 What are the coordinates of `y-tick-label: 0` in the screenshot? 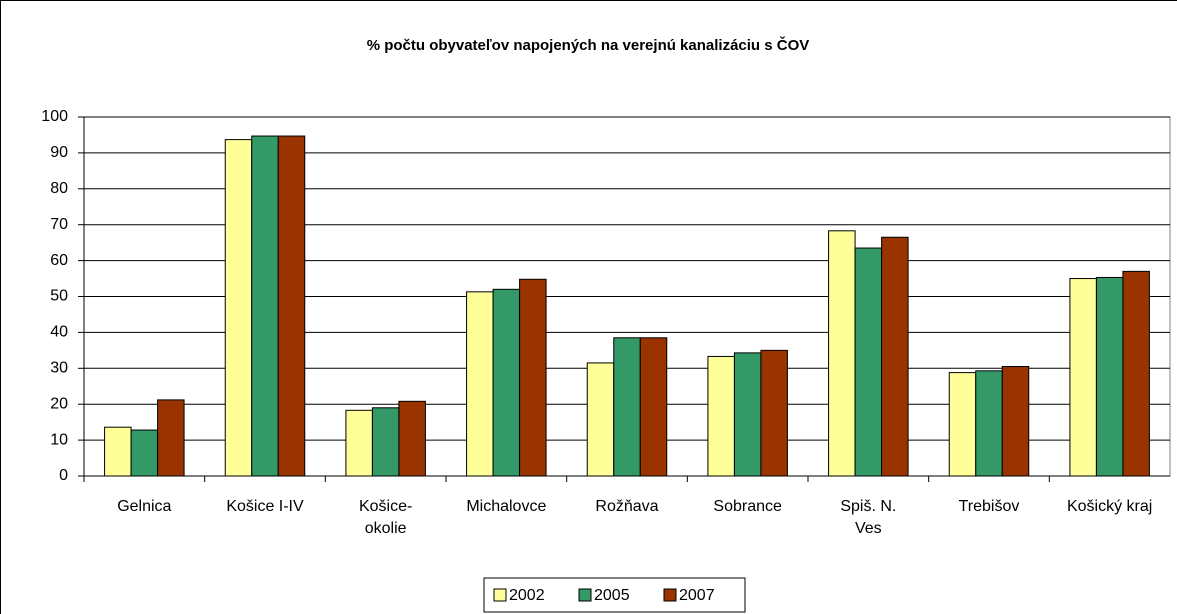 It's located at (63, 475).